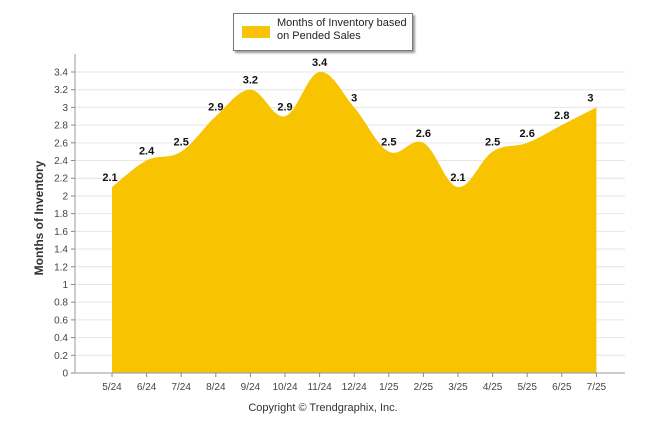  Describe the element at coordinates (61, 320) in the screenshot. I see `y-tick-label: 0.6` at that location.